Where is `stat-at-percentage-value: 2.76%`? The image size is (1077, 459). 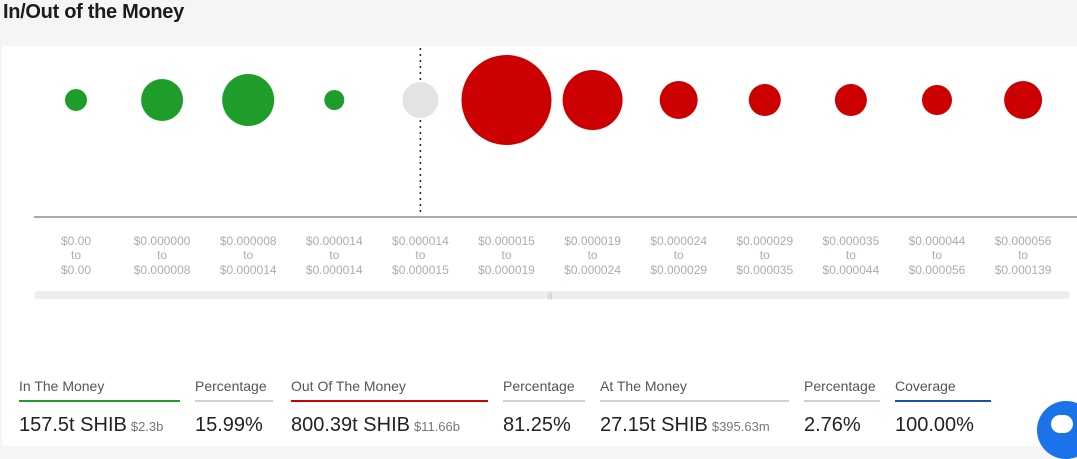
stat-at-percentage-value: 2.76% is located at coordinates (832, 425).